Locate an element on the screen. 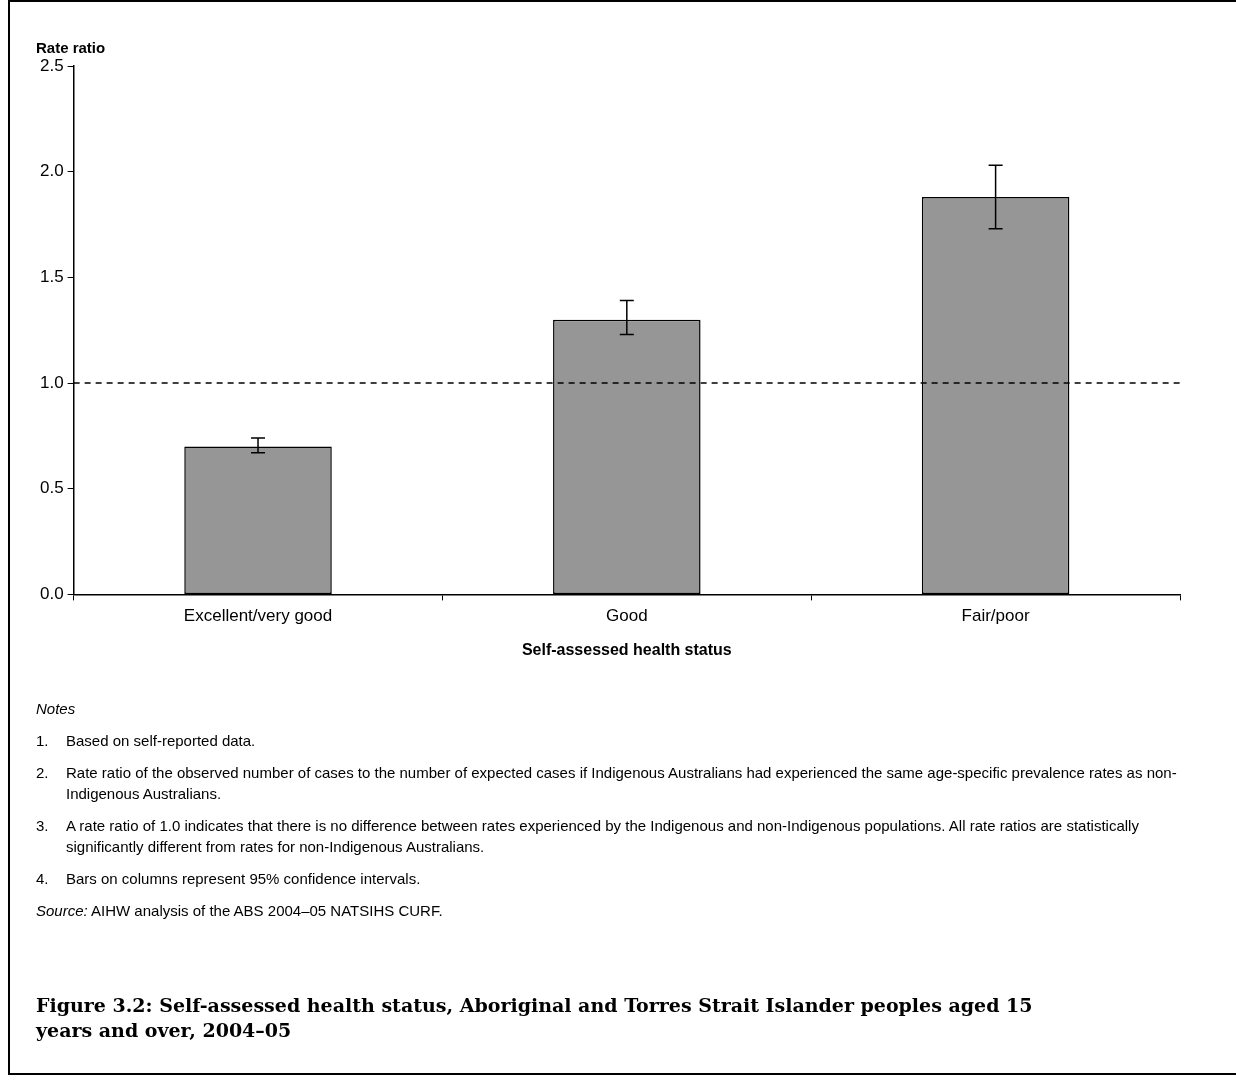 This screenshot has height=1083, width=1236. y-tick-label: 0.0 is located at coordinates (51, 594).